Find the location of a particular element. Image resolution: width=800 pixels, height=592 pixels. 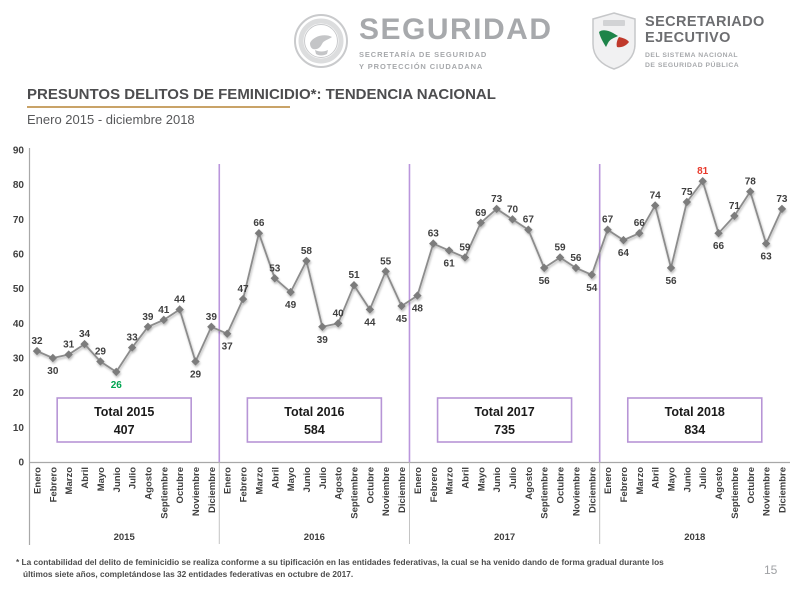

data-point-label: 29 is located at coordinates (101, 351).